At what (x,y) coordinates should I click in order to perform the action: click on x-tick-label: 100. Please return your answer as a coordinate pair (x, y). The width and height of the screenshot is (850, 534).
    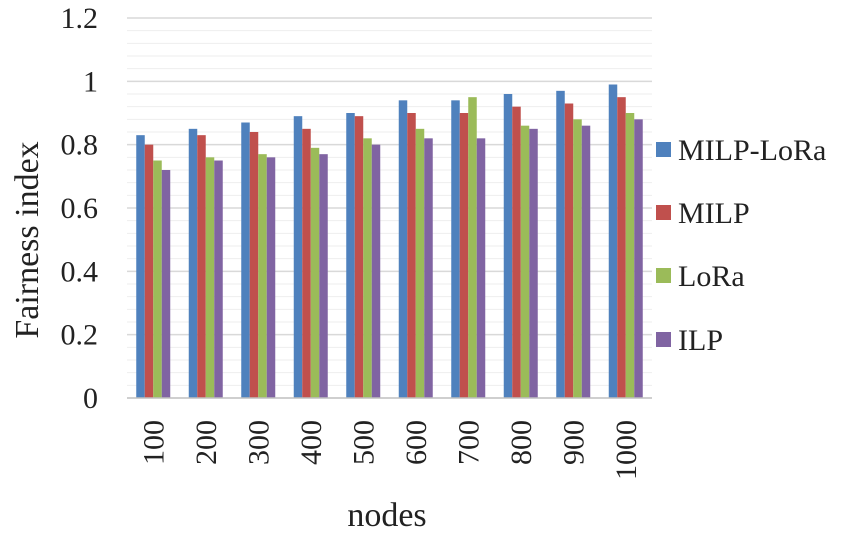
    Looking at the image, I should click on (153, 442).